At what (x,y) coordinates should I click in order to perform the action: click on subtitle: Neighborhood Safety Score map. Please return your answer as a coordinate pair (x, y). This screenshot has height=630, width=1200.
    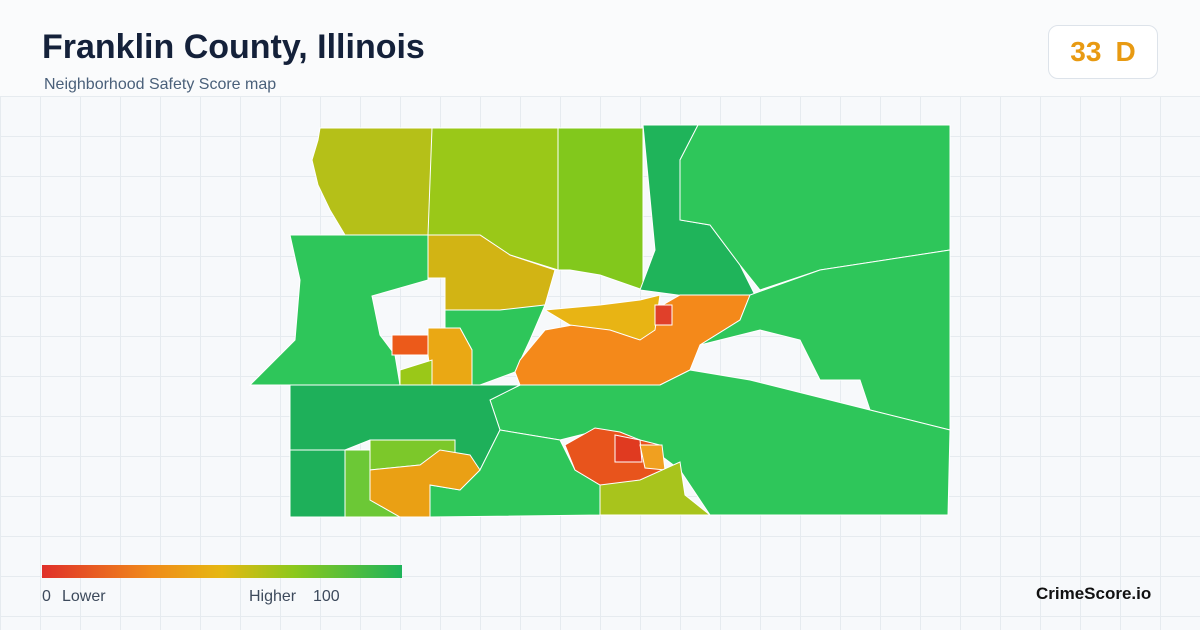
    Looking at the image, I should click on (160, 84).